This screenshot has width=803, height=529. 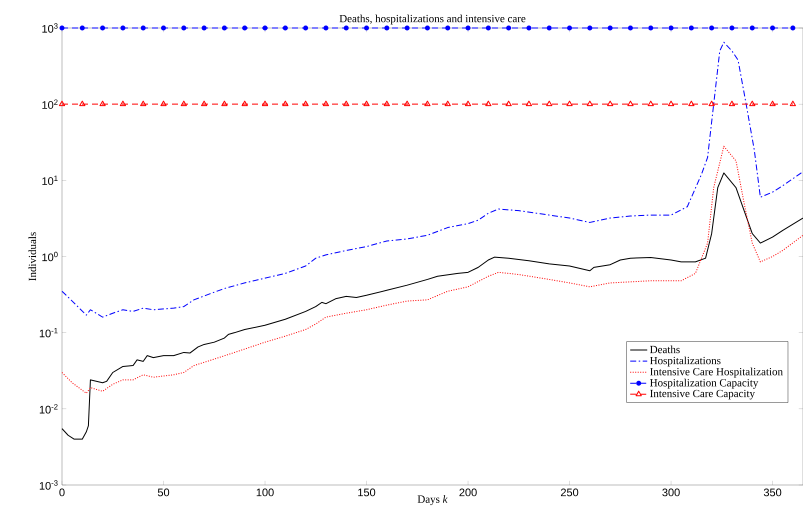 I want to click on y-tick-label: 10$^{-2}$, so click(x=49, y=409).